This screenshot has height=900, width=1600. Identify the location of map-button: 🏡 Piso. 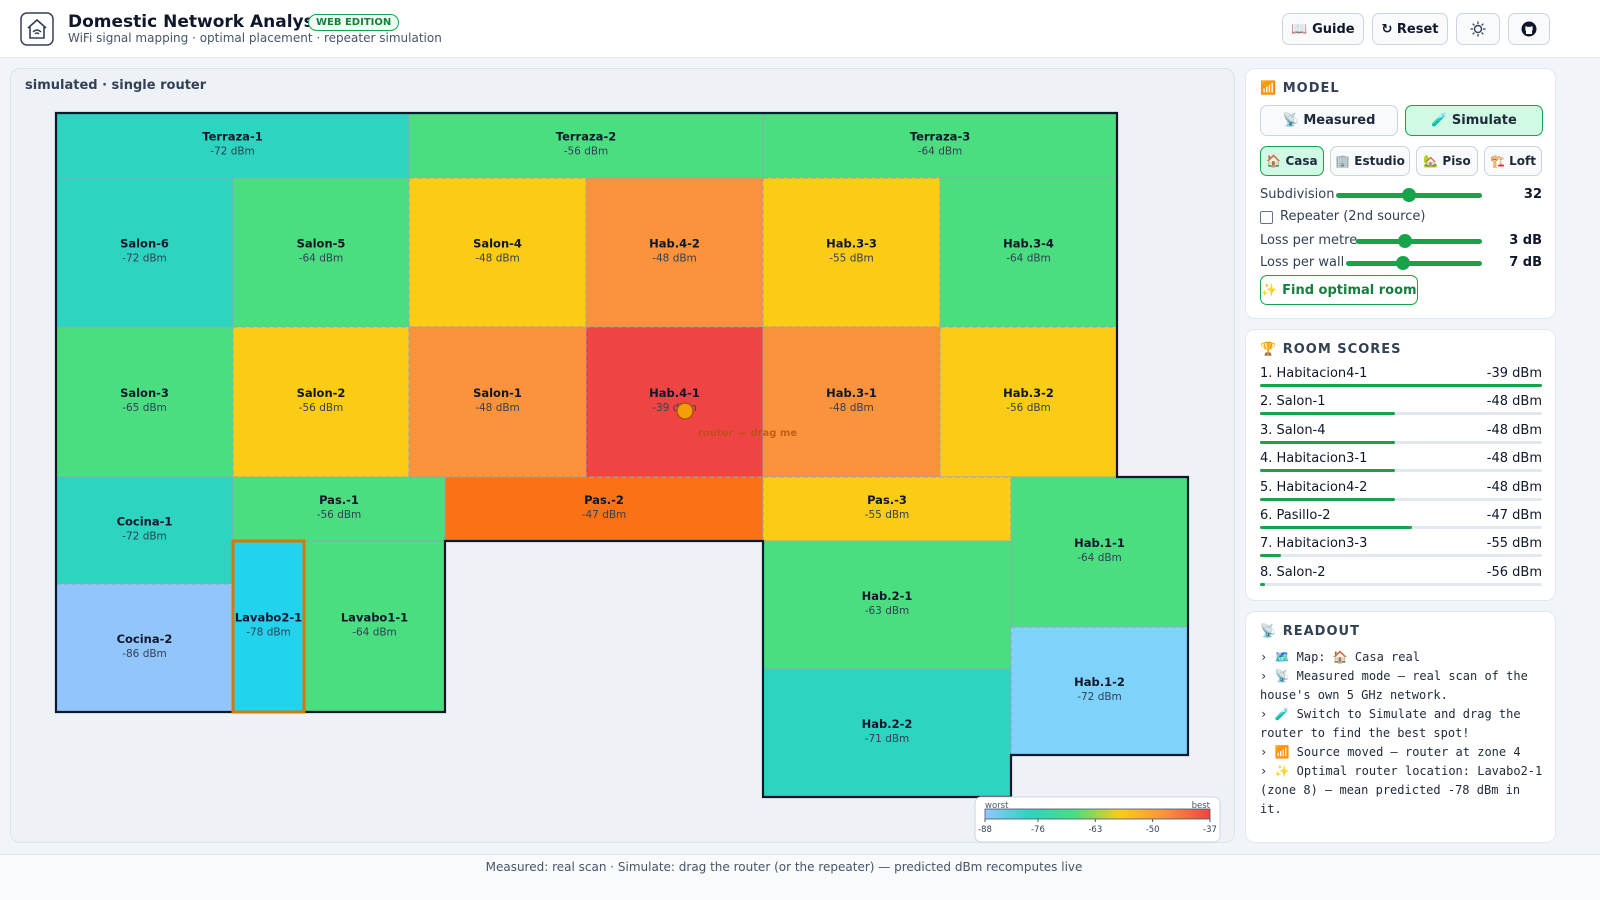
(1447, 161).